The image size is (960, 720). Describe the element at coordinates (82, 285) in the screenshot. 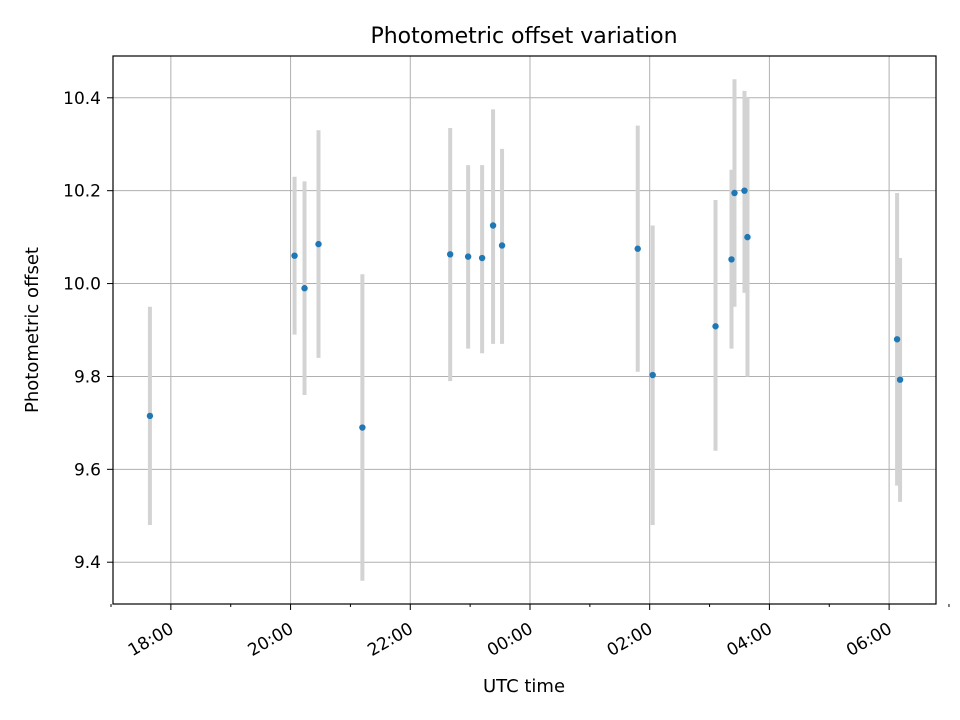

I see `y-tick-label: 10.0` at that location.